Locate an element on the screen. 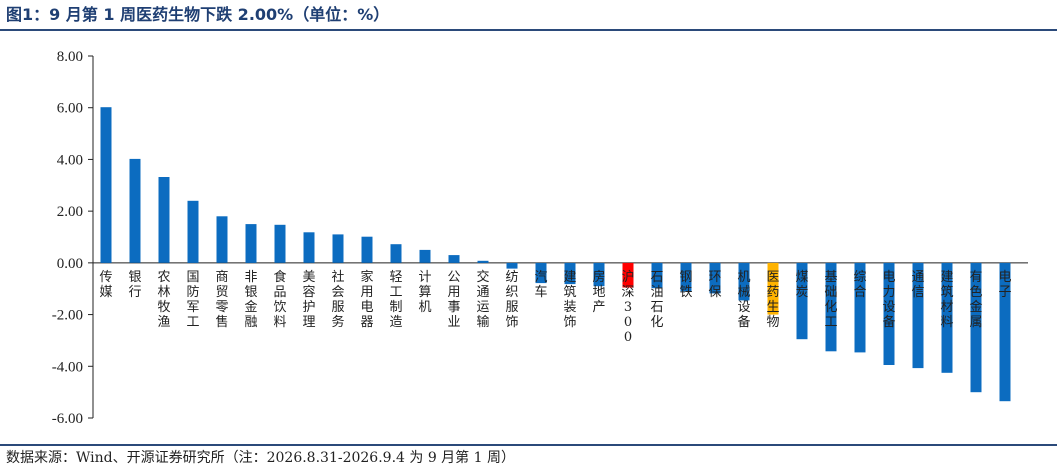  title-divider is located at coordinates (528, 30).